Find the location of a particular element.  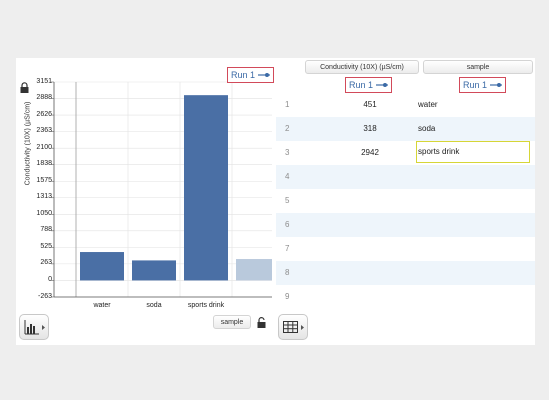

row-index: 6 is located at coordinates (287, 224).